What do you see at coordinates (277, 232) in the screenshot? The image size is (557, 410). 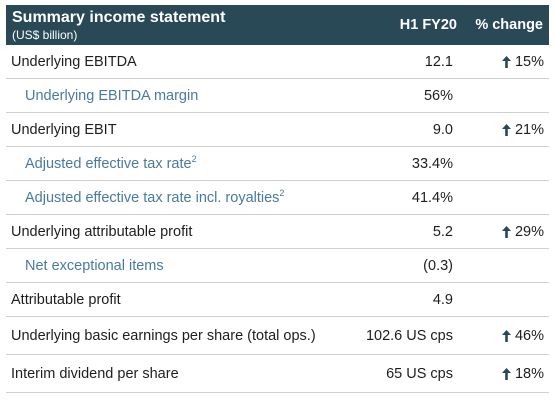 I see `table-row: Underlying attributable profit 5.2 29%` at bounding box center [277, 232].